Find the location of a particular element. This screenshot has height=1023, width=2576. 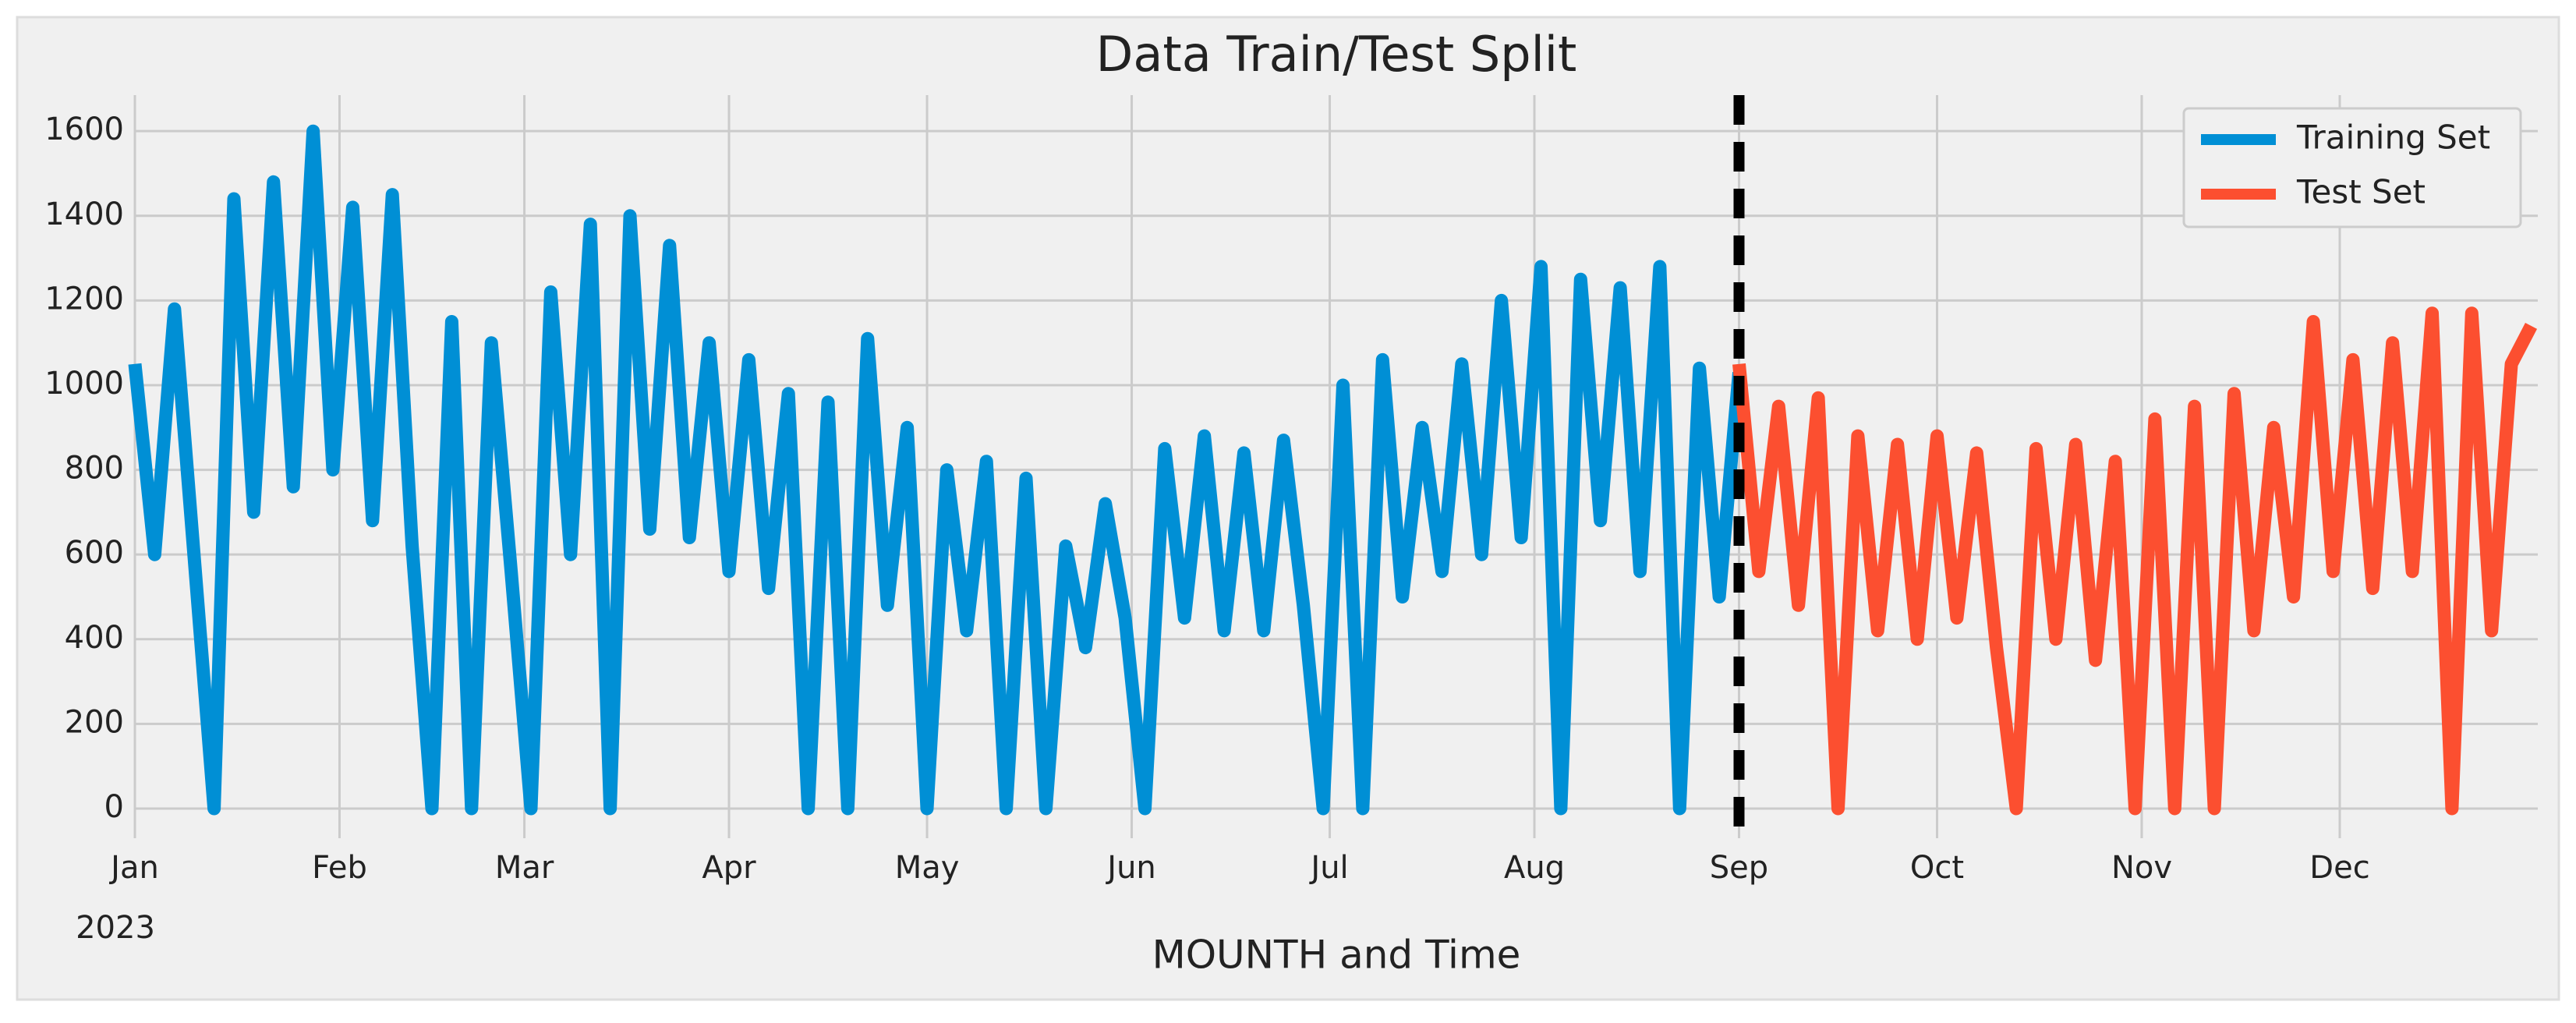

y-tick-label: 800 is located at coordinates (94, 469).